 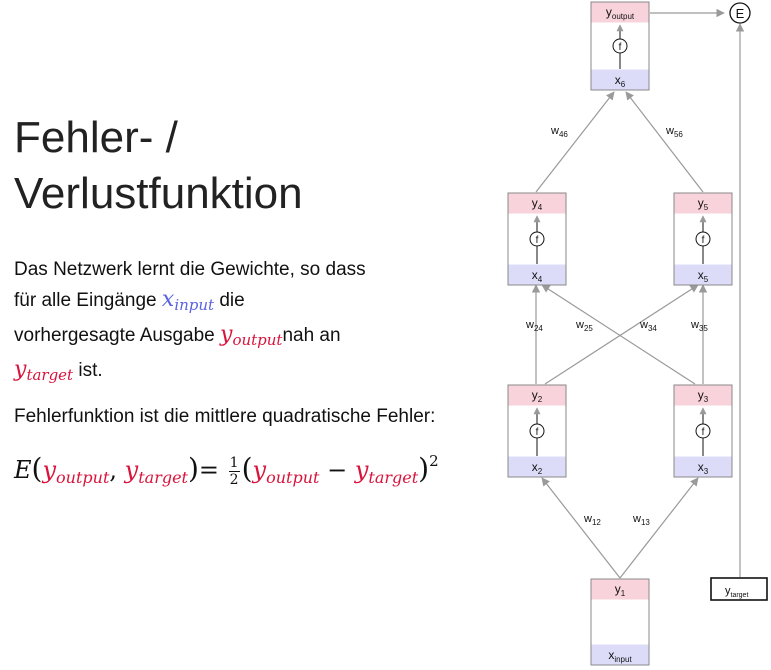 What do you see at coordinates (540, 279) in the screenshot?
I see `neuron-x-sub: 4` at bounding box center [540, 279].